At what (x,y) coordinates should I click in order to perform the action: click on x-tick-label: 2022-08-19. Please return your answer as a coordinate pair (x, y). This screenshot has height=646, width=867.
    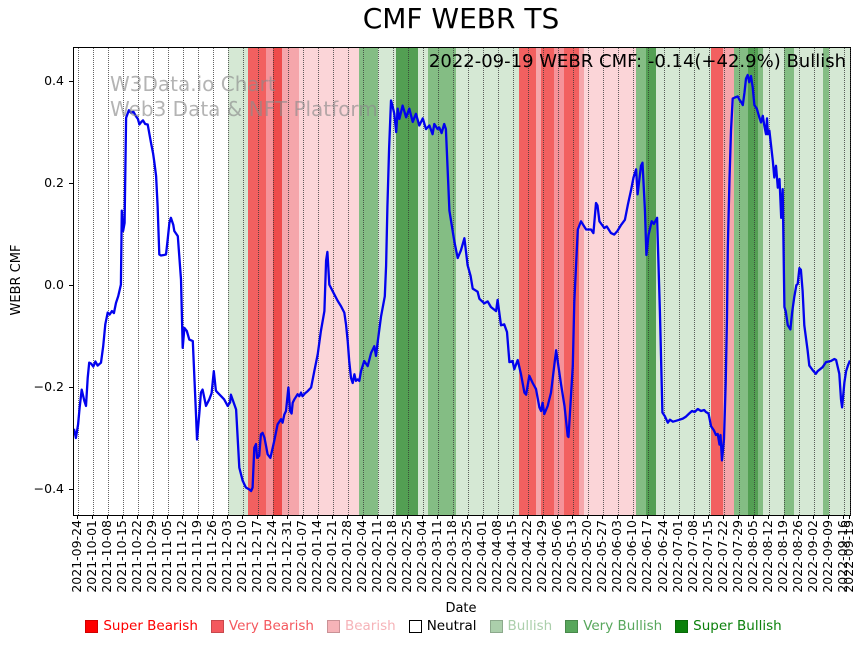
    Looking at the image, I should click on (782, 556).